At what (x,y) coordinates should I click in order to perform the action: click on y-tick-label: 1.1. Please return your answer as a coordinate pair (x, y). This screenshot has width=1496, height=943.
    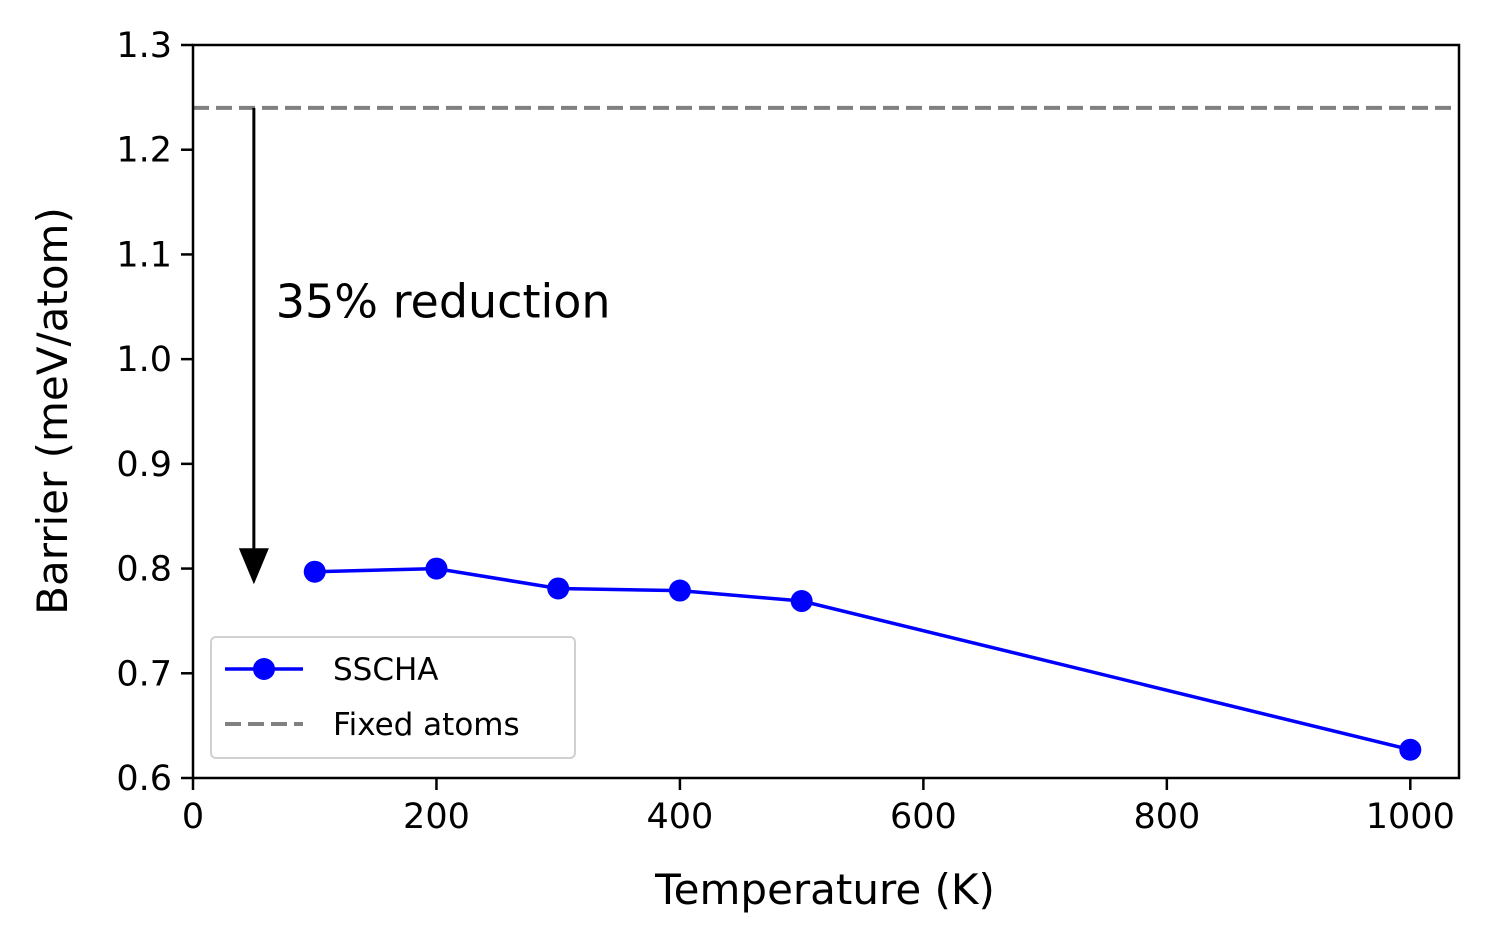
    Looking at the image, I should click on (144, 255).